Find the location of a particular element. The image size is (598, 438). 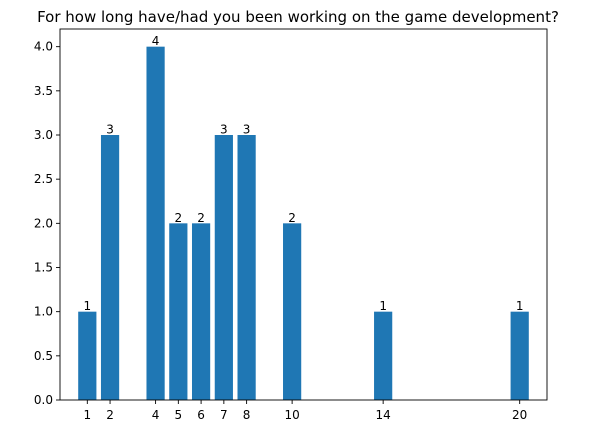

x-axis: 1 2 4 5 6 7 8 10 14 20 is located at coordinates (305, 411).